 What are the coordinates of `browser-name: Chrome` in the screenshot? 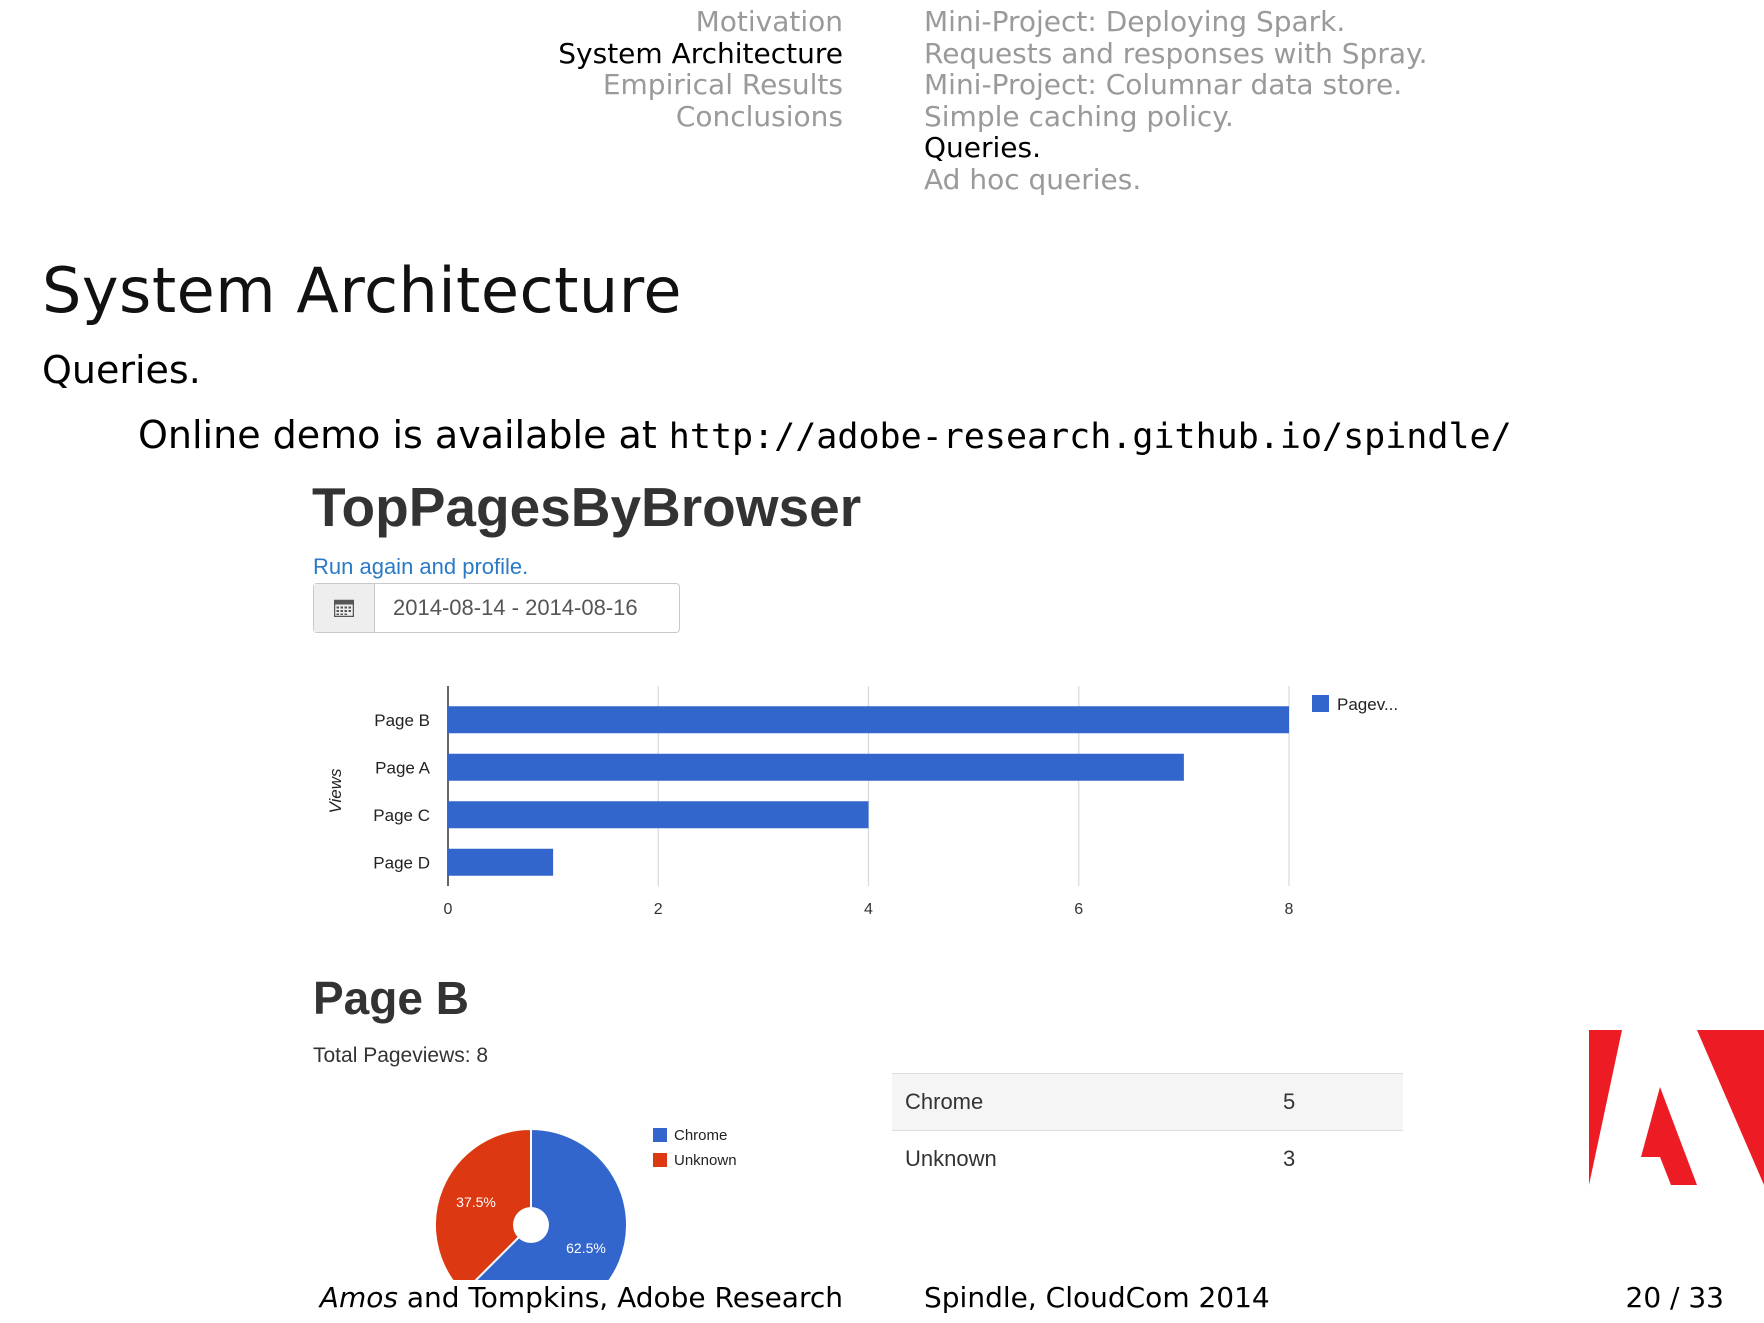 It's located at (944, 1101).